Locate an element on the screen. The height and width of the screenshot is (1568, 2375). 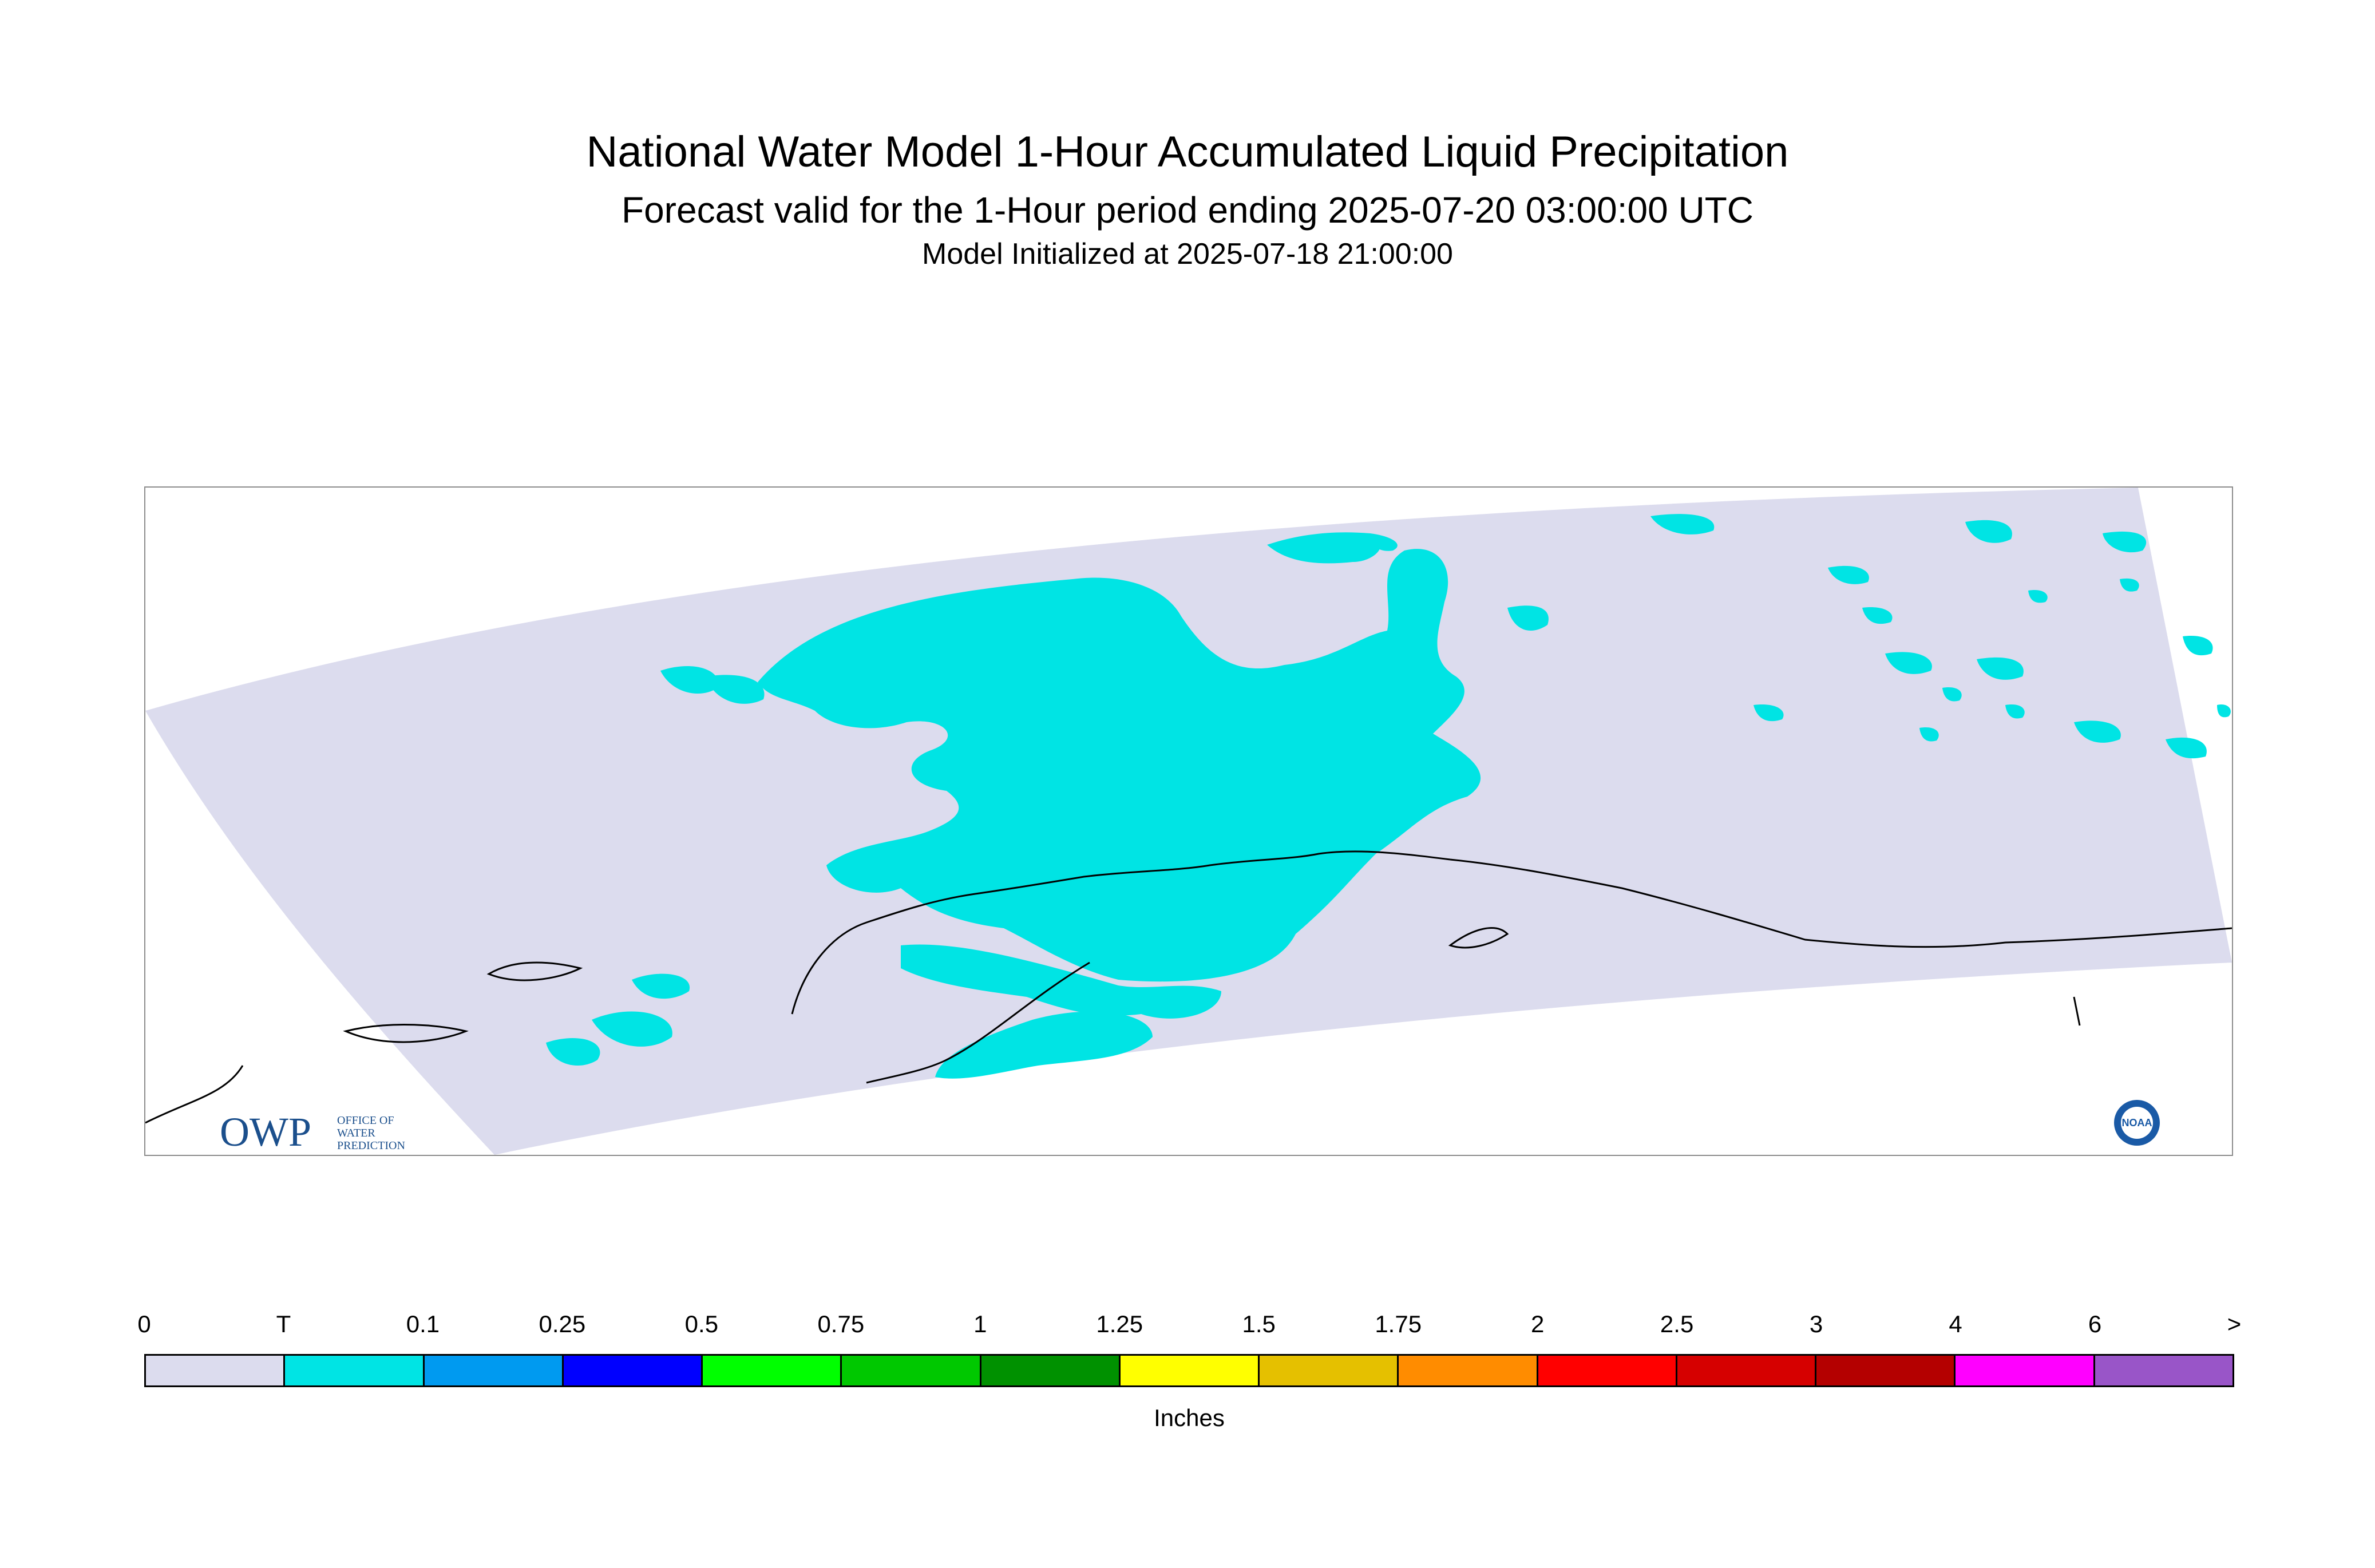
legend-units: Inches is located at coordinates (1189, 1417).